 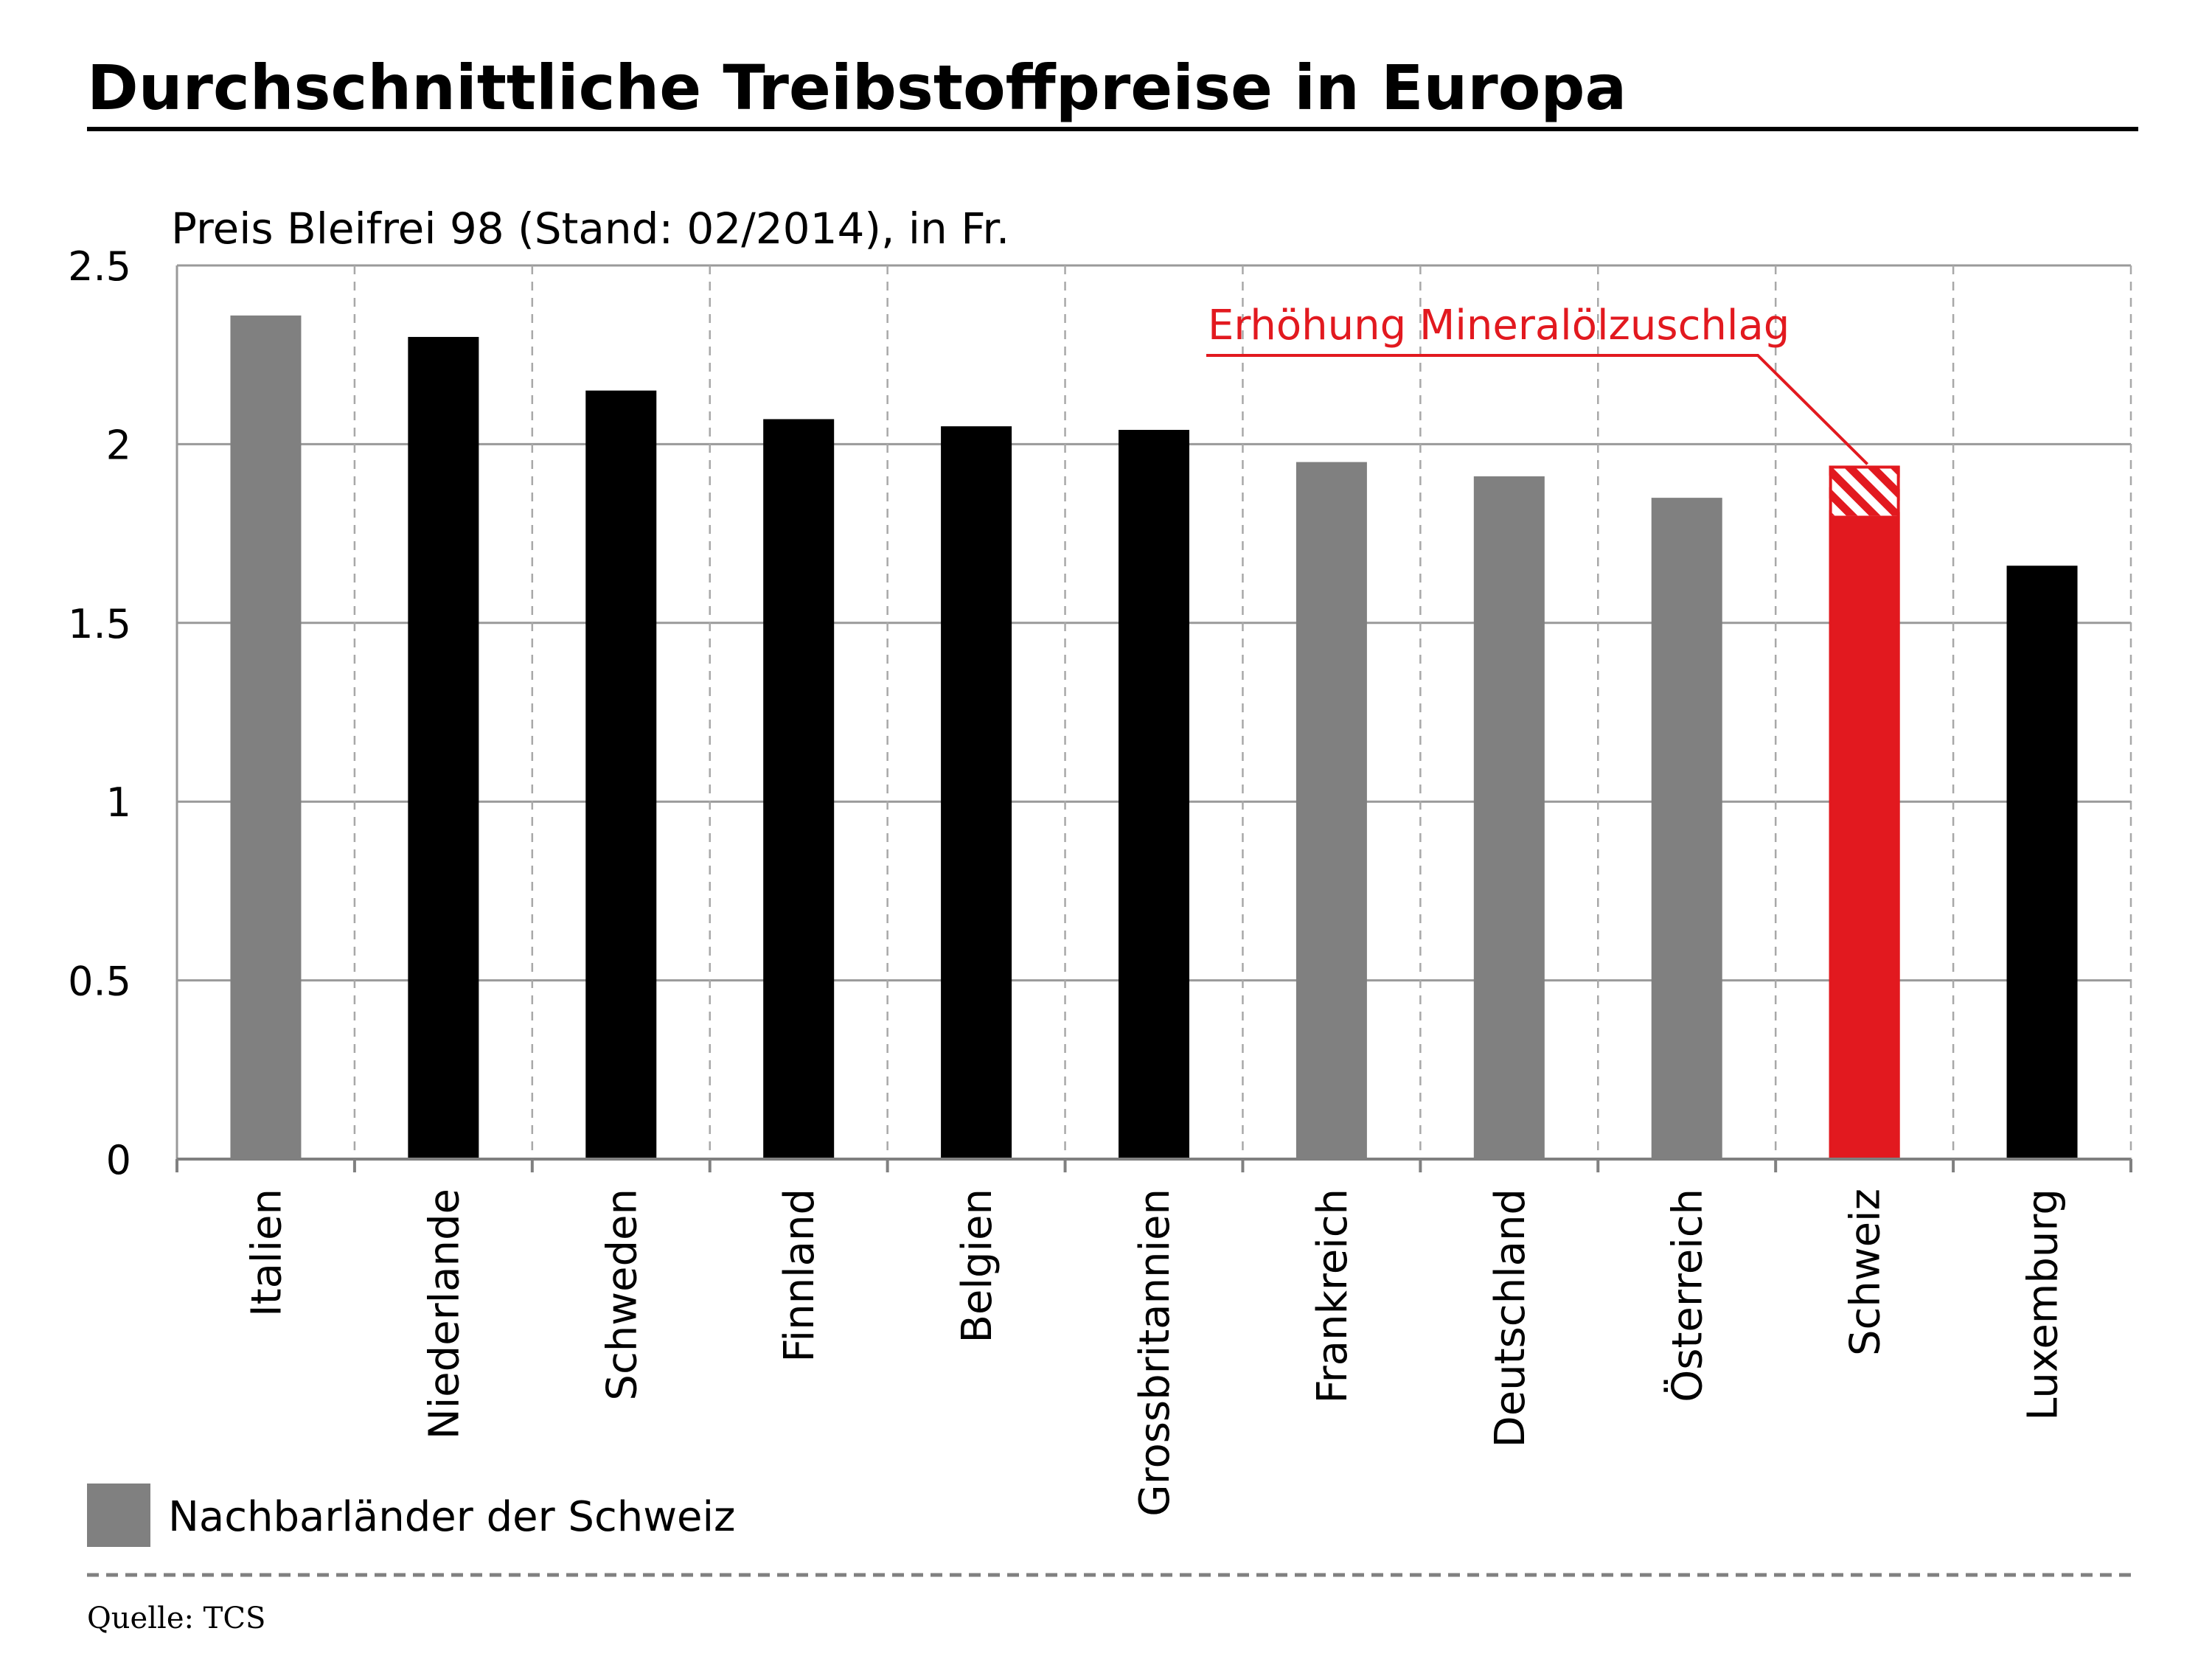 I want to click on y-tick-label: 0.5, so click(x=99, y=982).